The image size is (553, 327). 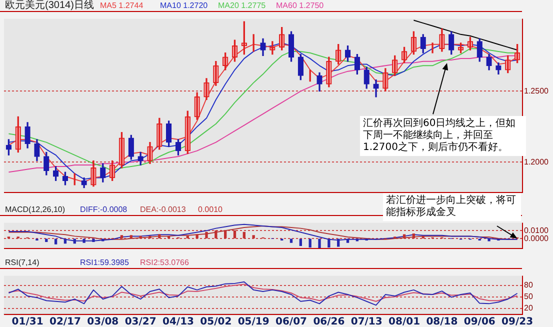 What do you see at coordinates (329, 321) in the screenshot?
I see `x-tick-label: 06/26` at bounding box center [329, 321].